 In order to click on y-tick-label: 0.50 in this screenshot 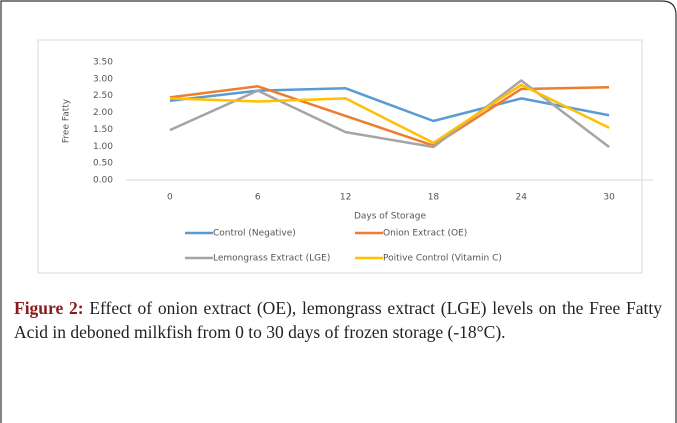, I will do `click(103, 164)`.